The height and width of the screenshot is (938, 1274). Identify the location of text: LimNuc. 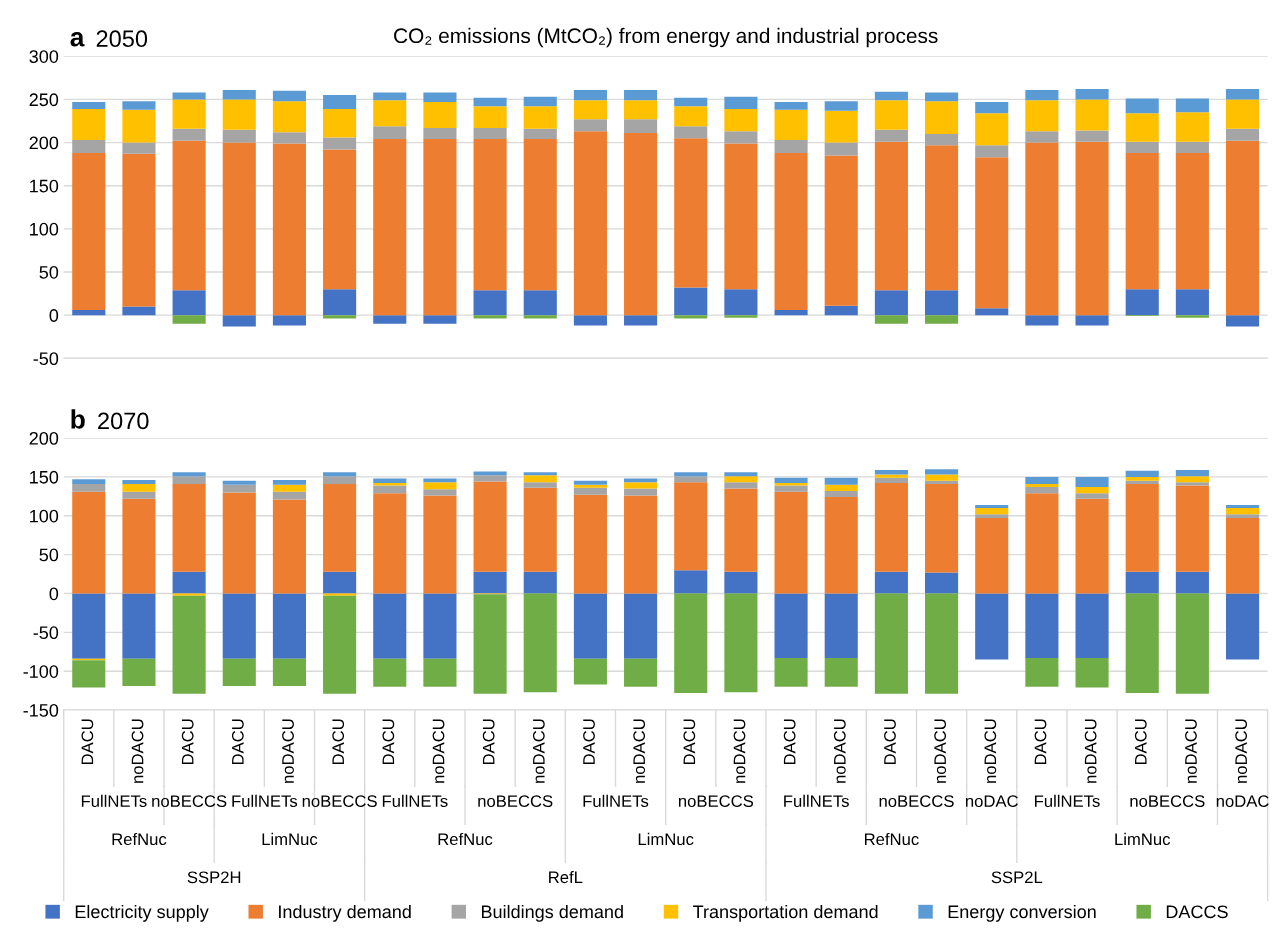
(1143, 839).